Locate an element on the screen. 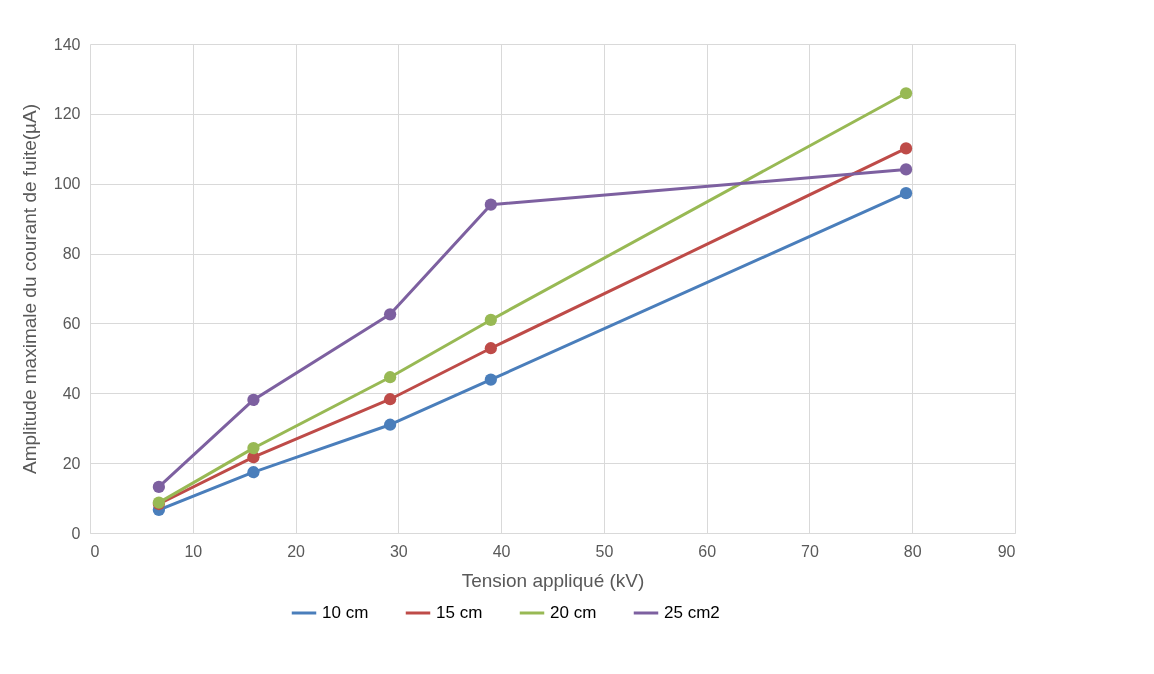  y-tick-label: 20 is located at coordinates (71, 463).